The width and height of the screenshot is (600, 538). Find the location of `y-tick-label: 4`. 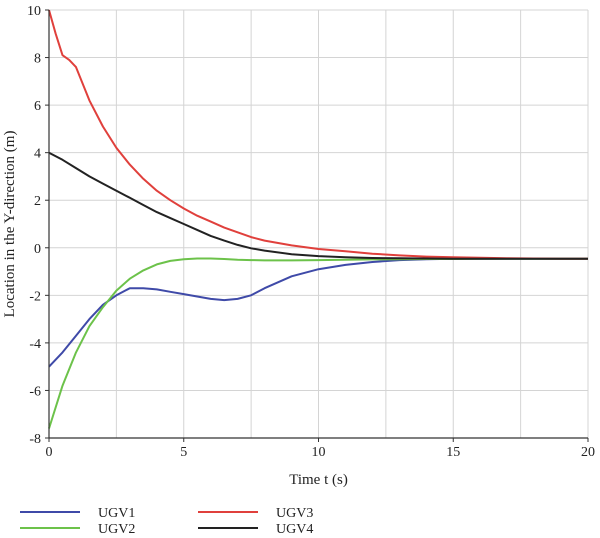

y-tick-label: 4 is located at coordinates (37, 154).